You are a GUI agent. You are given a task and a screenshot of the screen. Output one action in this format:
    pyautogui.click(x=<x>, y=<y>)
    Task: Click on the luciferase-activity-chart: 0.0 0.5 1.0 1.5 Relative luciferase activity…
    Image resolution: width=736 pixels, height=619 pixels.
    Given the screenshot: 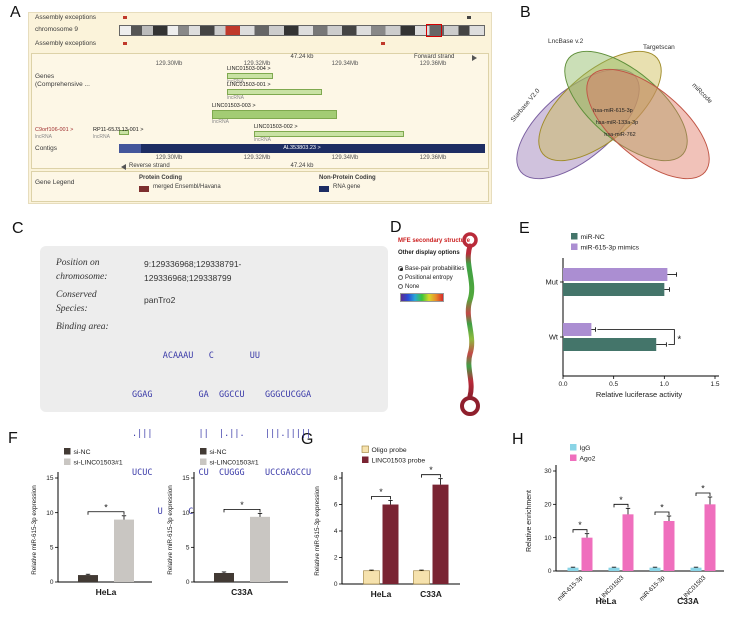 What is the action you would take?
    pyautogui.click(x=632, y=316)
    